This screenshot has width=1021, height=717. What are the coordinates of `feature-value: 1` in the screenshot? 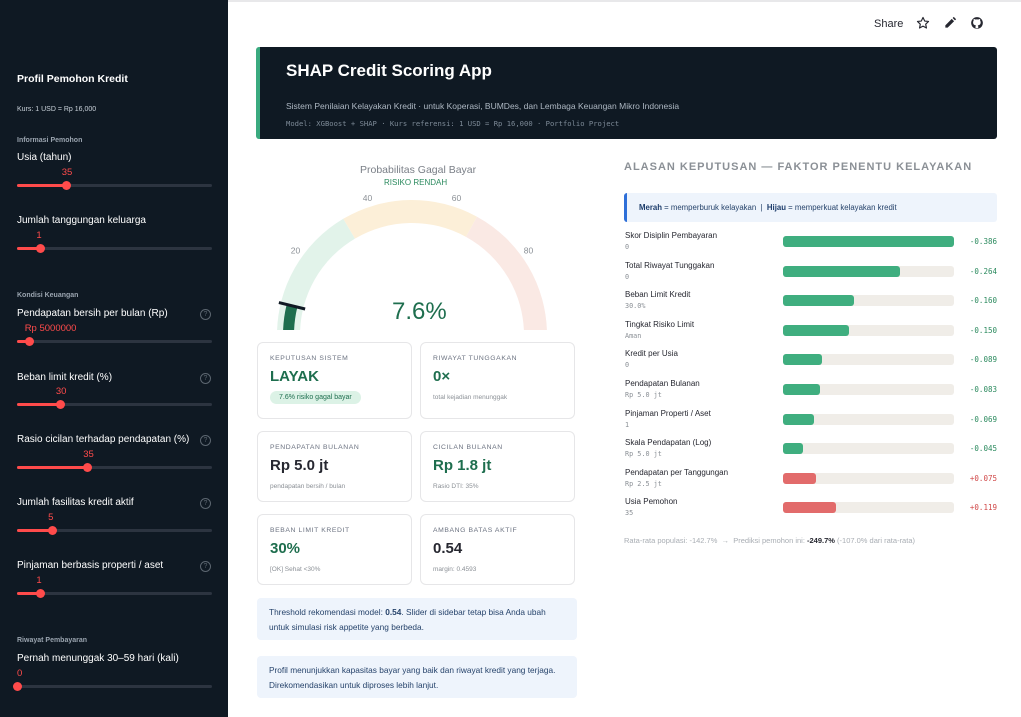 It's located at (627, 424).